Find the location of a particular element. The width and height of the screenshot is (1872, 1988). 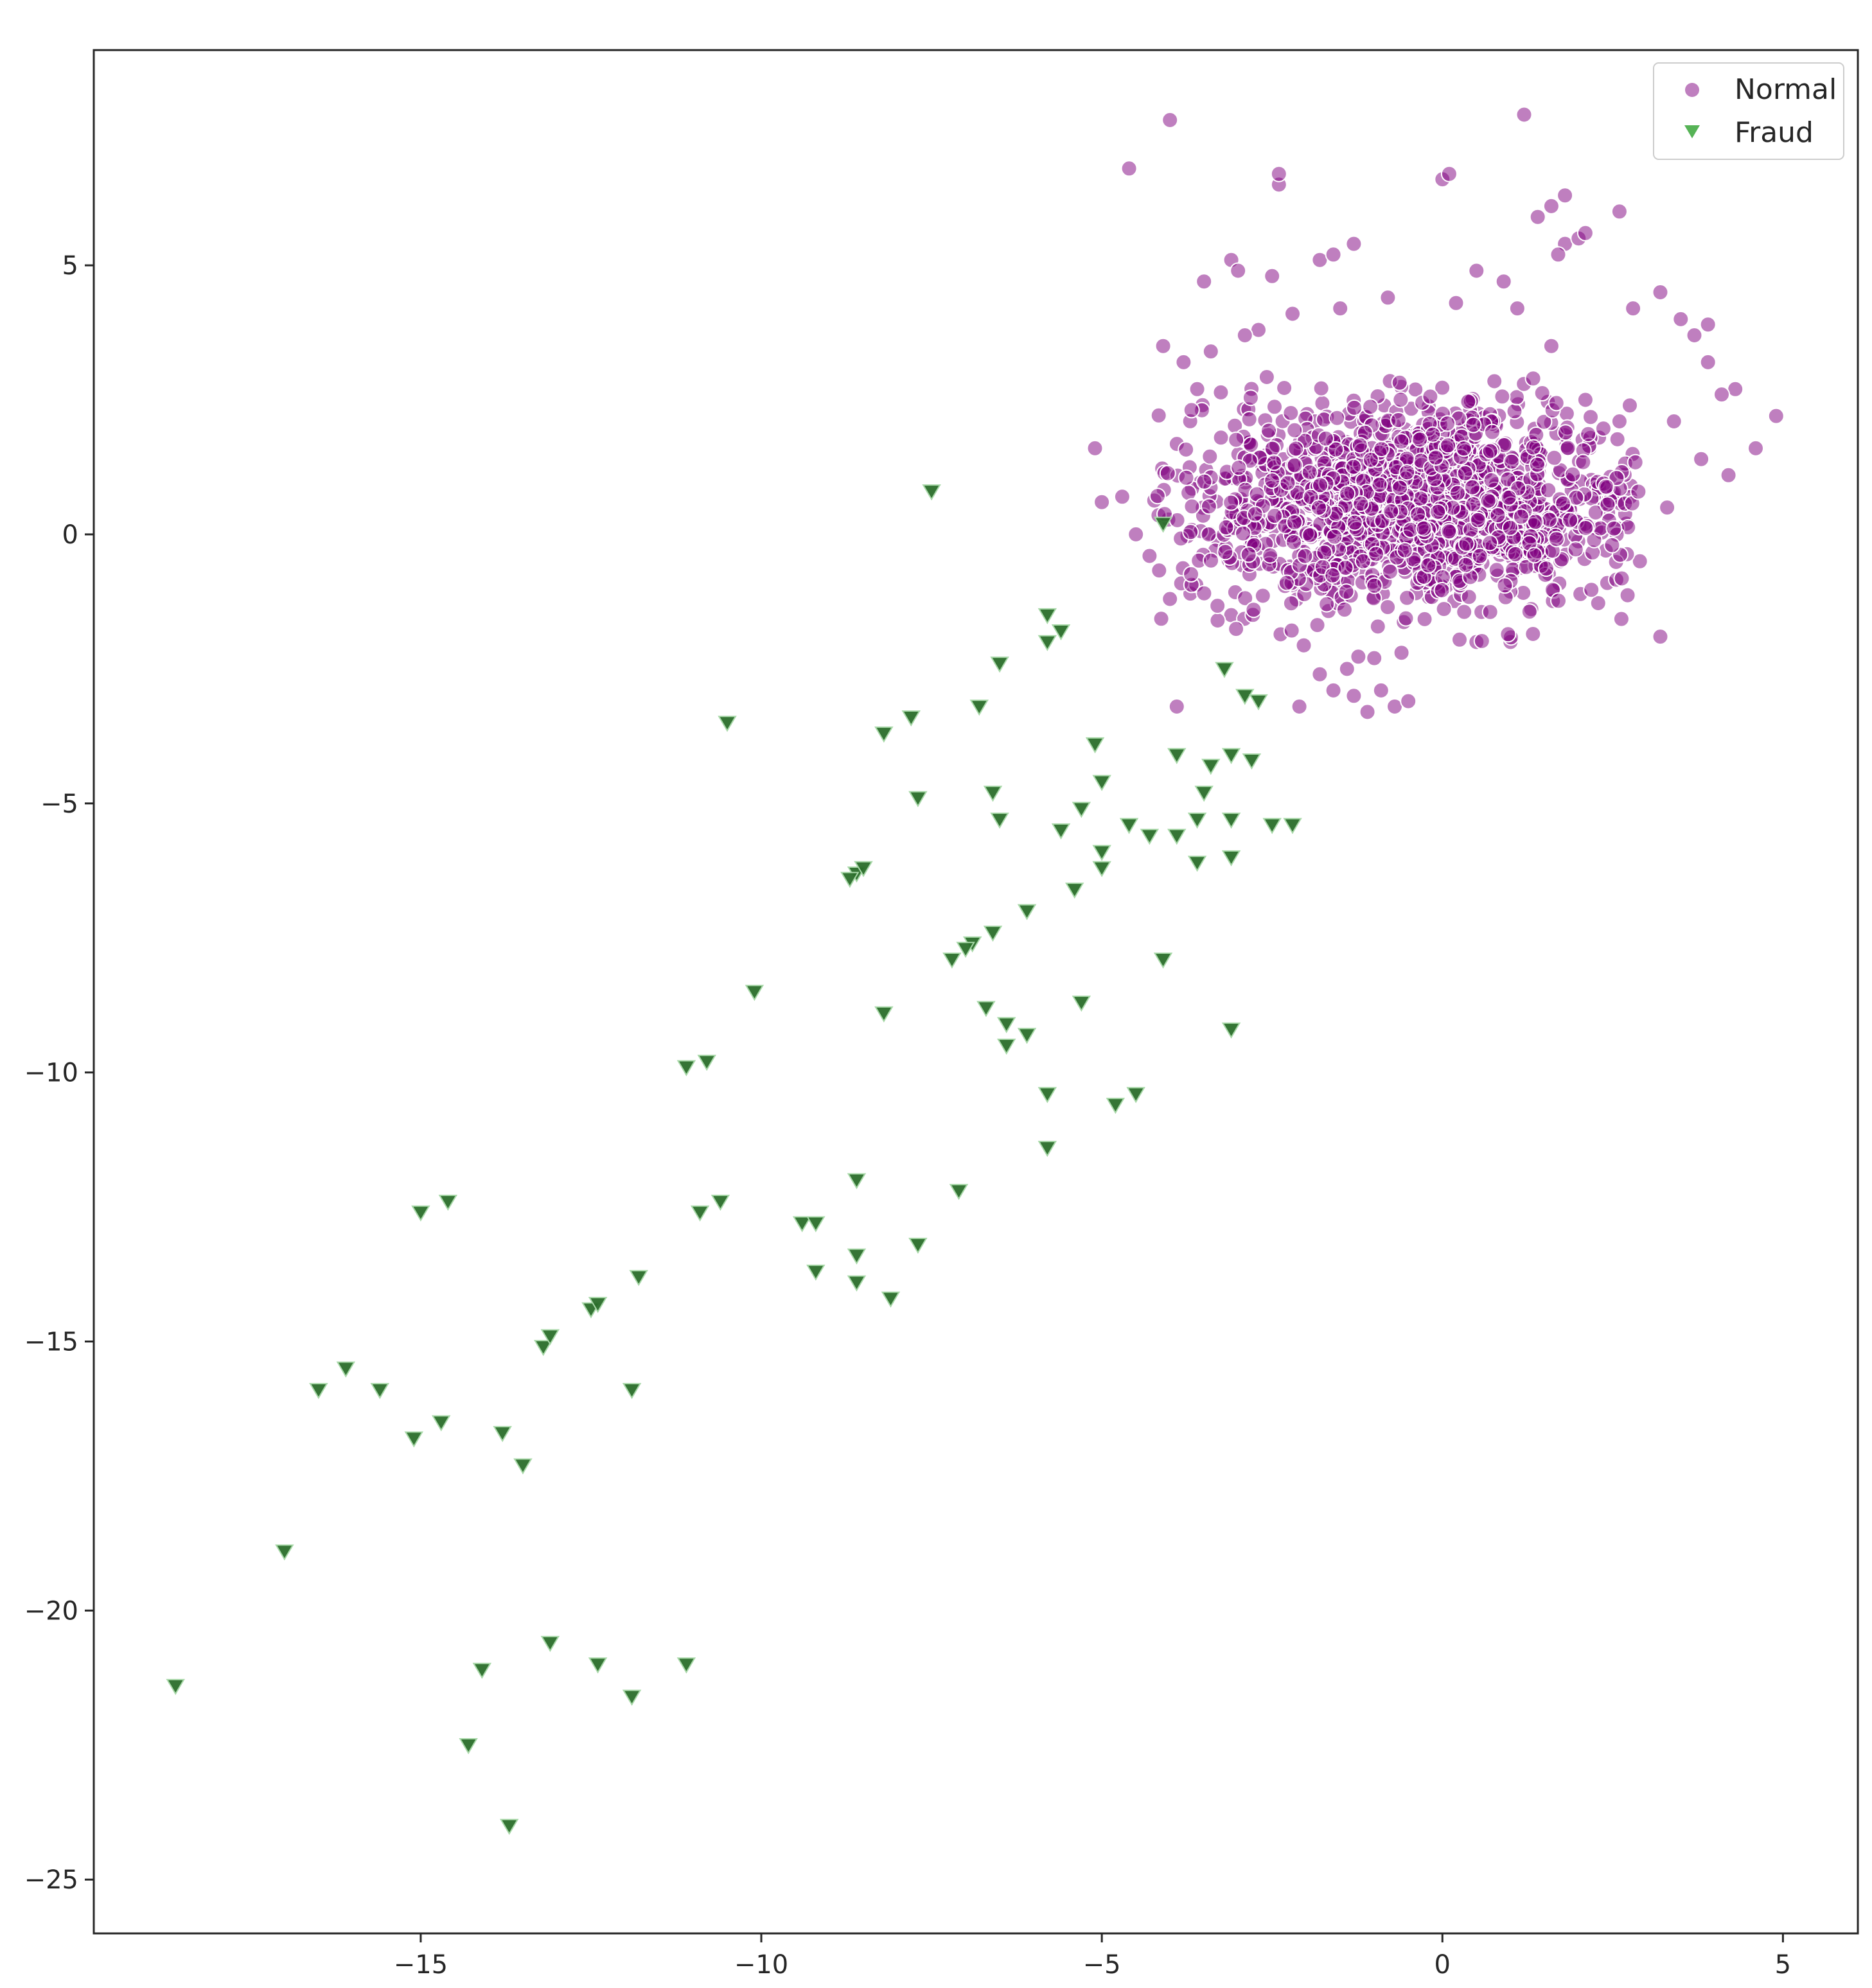

legend: Normal Fraud is located at coordinates (1748, 111).